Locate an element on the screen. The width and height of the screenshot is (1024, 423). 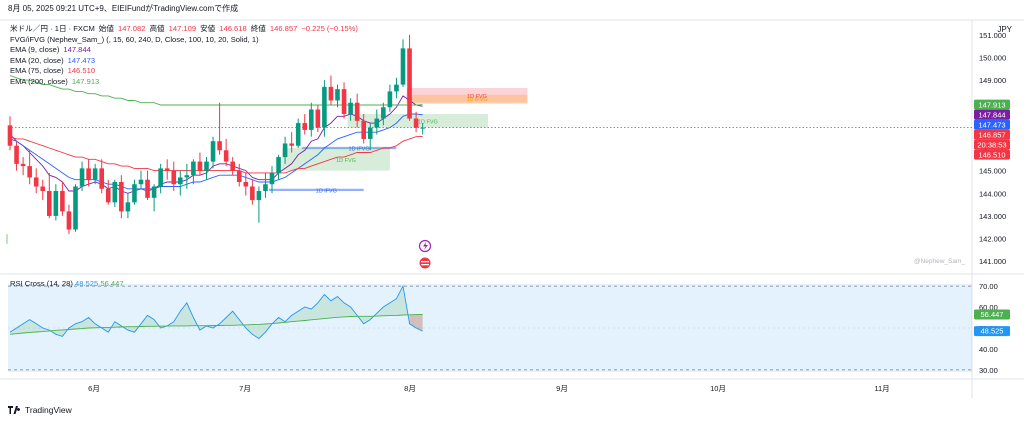
price-tick-label: 141.000 is located at coordinates (992, 261).